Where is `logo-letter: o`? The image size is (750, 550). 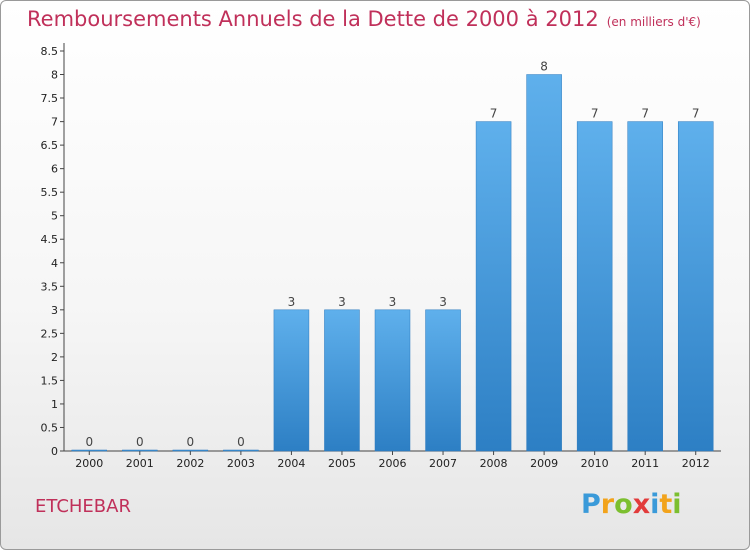
logo-letter: o is located at coordinates (623, 504).